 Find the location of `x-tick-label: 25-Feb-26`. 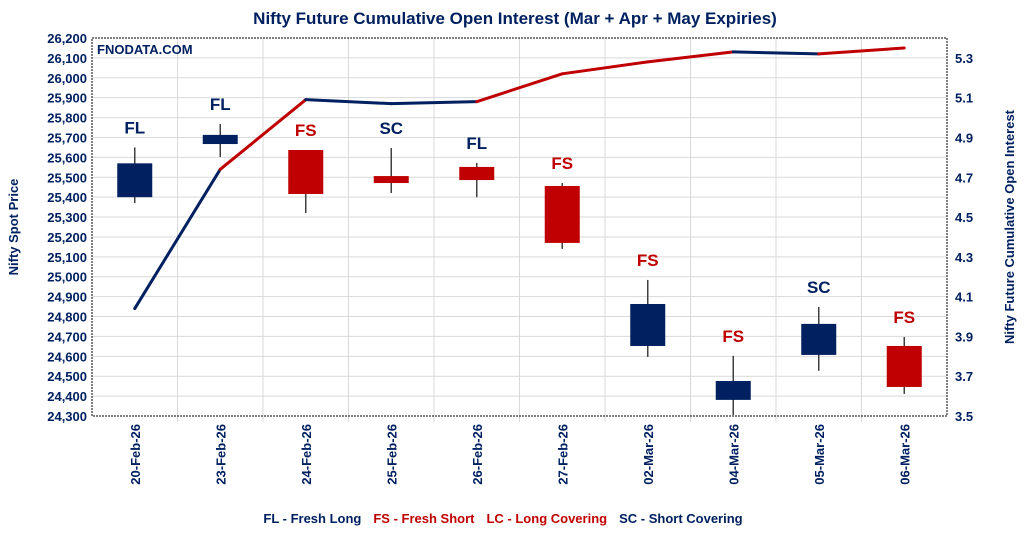

x-tick-label: 25-Feb-26 is located at coordinates (391, 454).